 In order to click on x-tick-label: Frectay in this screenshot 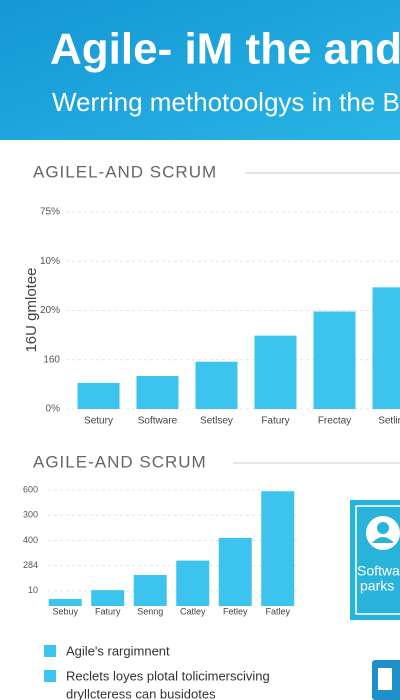, I will do `click(334, 421)`.